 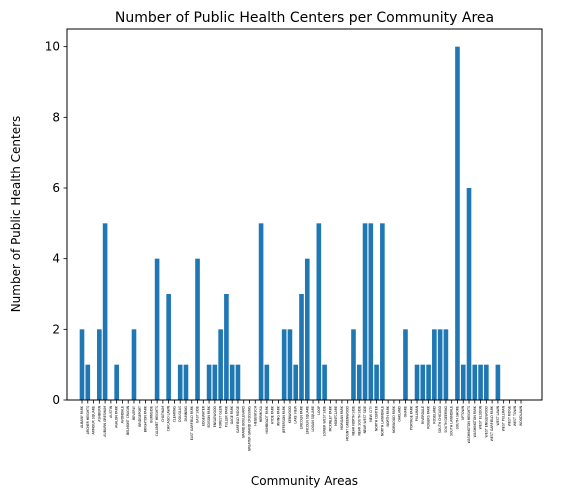 I want to click on x-tick-label: AVONDALE, so click(x=122, y=414).